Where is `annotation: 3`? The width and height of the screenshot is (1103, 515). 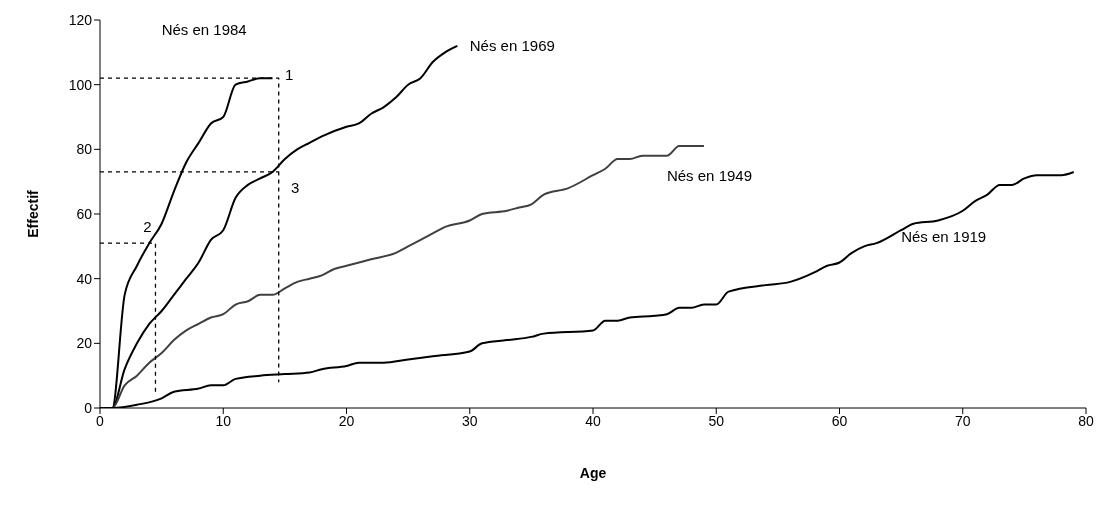 annotation: 3 is located at coordinates (295, 188).